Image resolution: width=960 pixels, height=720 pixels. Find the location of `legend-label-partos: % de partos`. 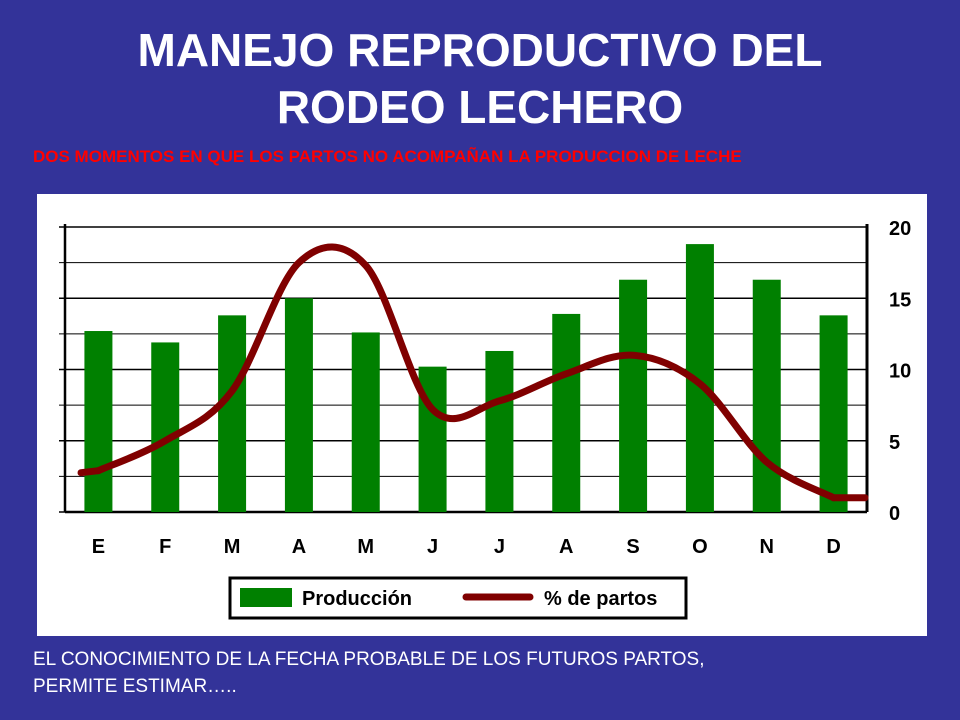

legend-label-partos: % de partos is located at coordinates (600, 599).